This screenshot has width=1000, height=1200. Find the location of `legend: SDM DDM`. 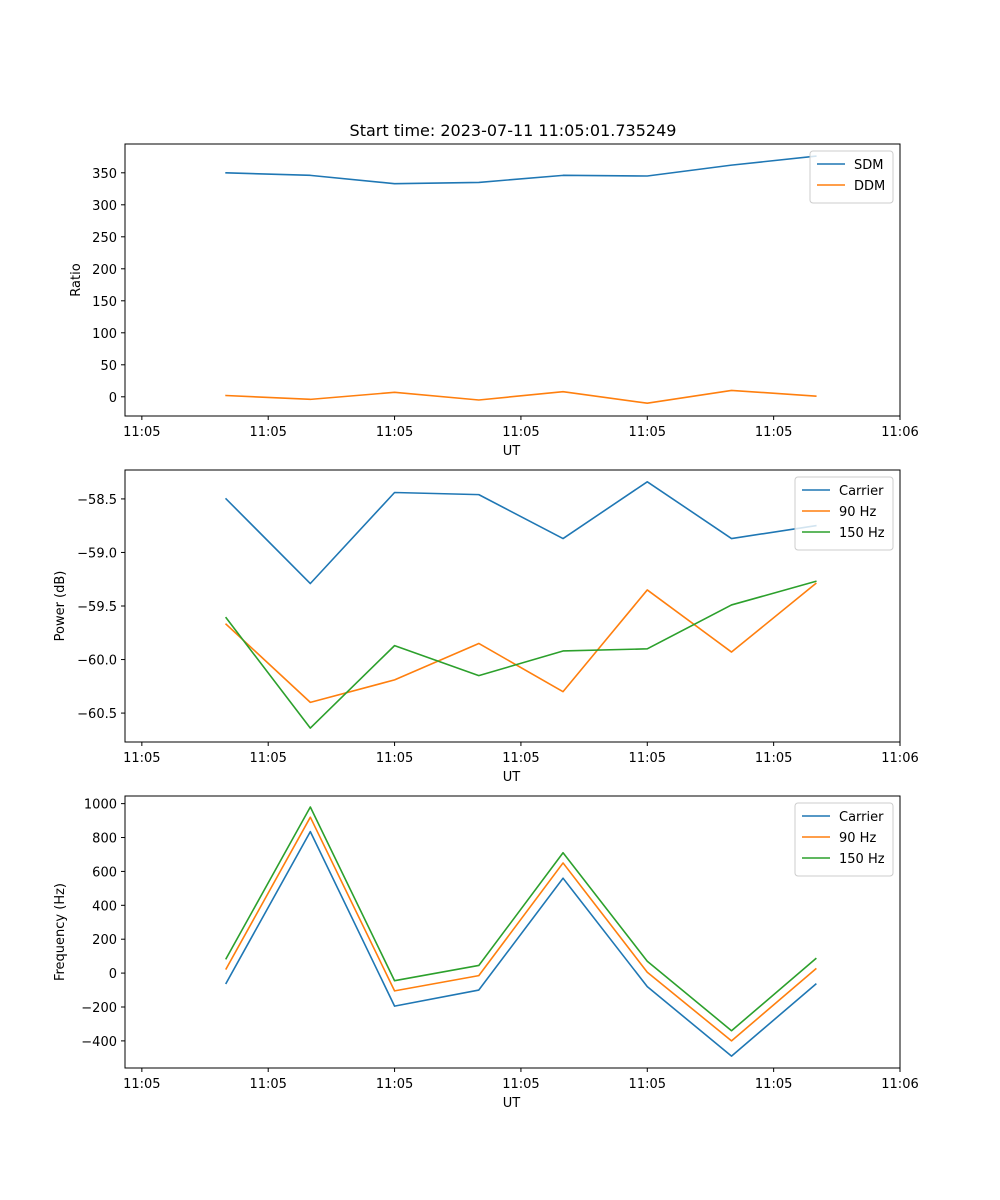

legend: SDM DDM is located at coordinates (851, 177).